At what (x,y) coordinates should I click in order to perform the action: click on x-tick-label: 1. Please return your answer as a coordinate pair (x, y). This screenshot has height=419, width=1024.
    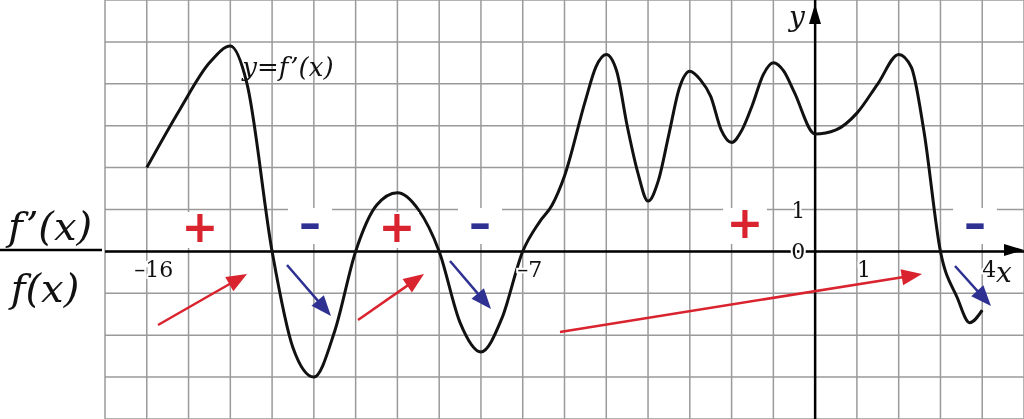
    Looking at the image, I should click on (863, 270).